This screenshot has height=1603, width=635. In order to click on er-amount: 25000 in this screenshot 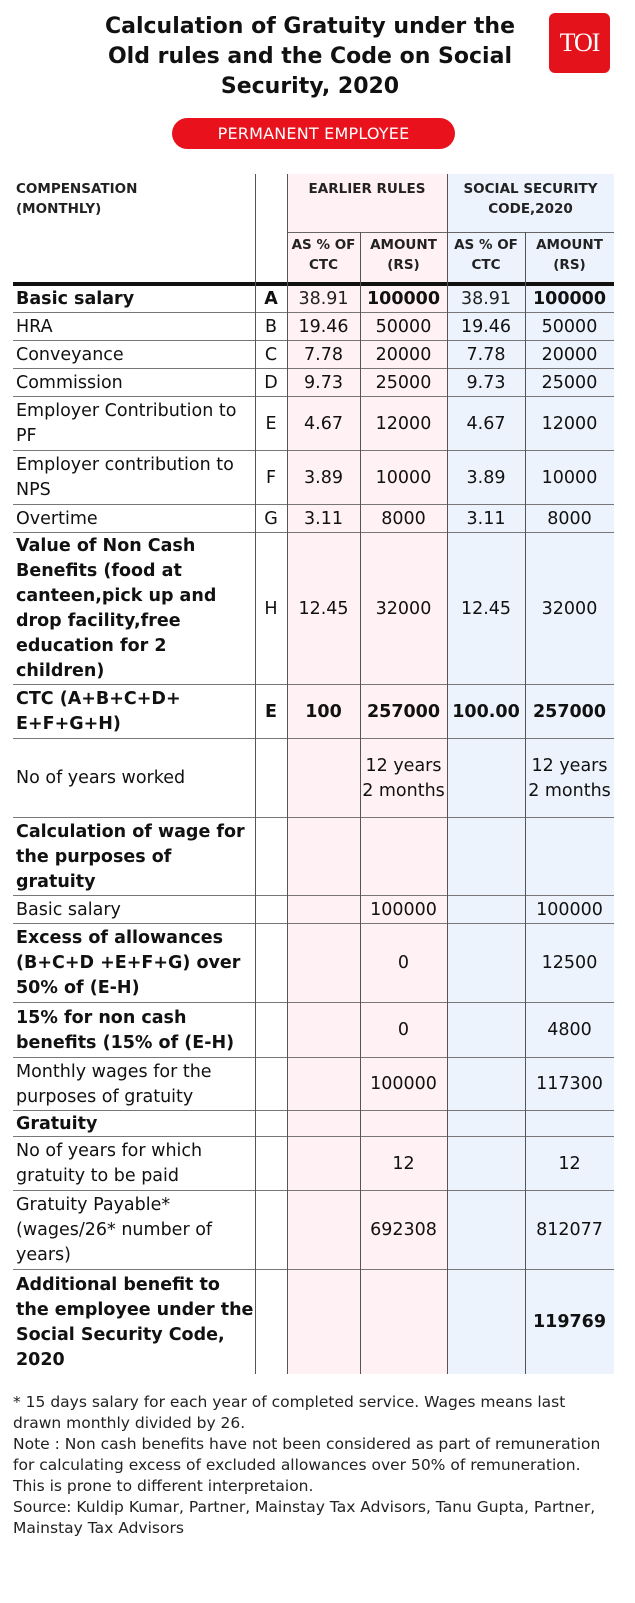, I will do `click(403, 382)`.